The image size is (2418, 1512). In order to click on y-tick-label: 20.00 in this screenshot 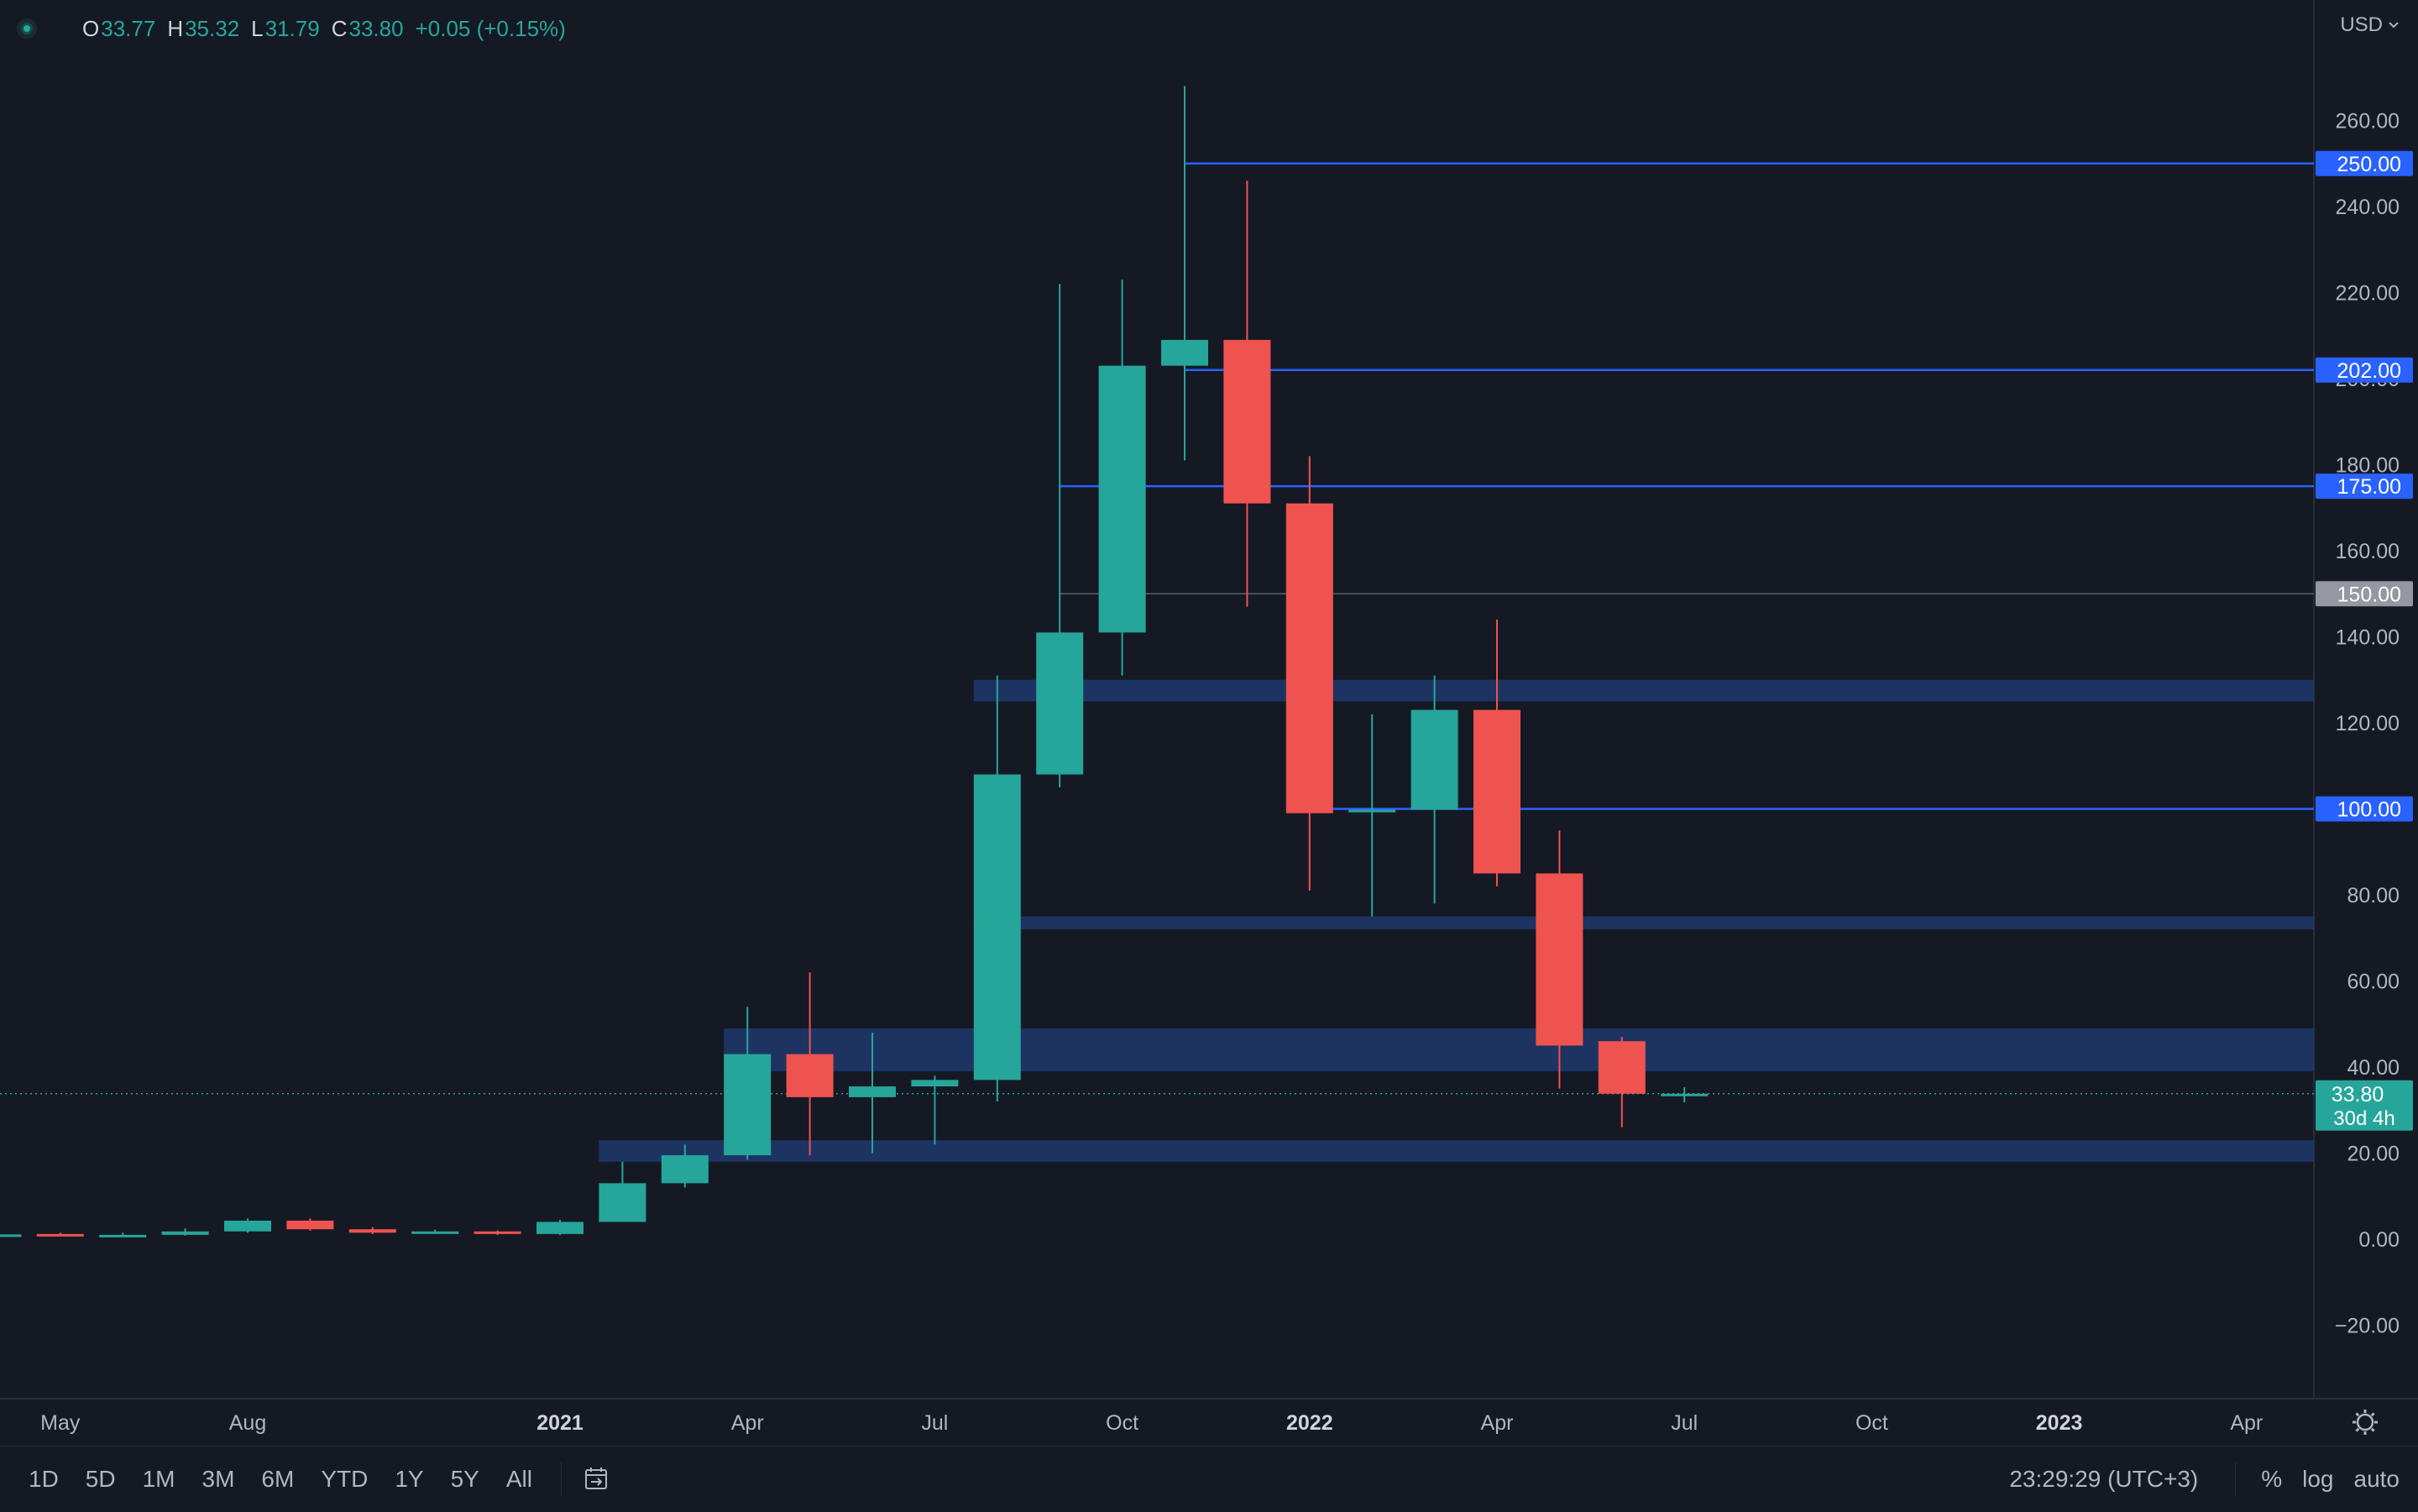, I will do `click(2373, 1154)`.